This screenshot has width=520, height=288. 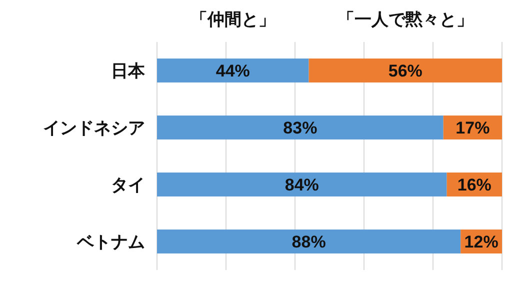 I want to click on series-label: 「一人で黙々と」, so click(x=405, y=20).